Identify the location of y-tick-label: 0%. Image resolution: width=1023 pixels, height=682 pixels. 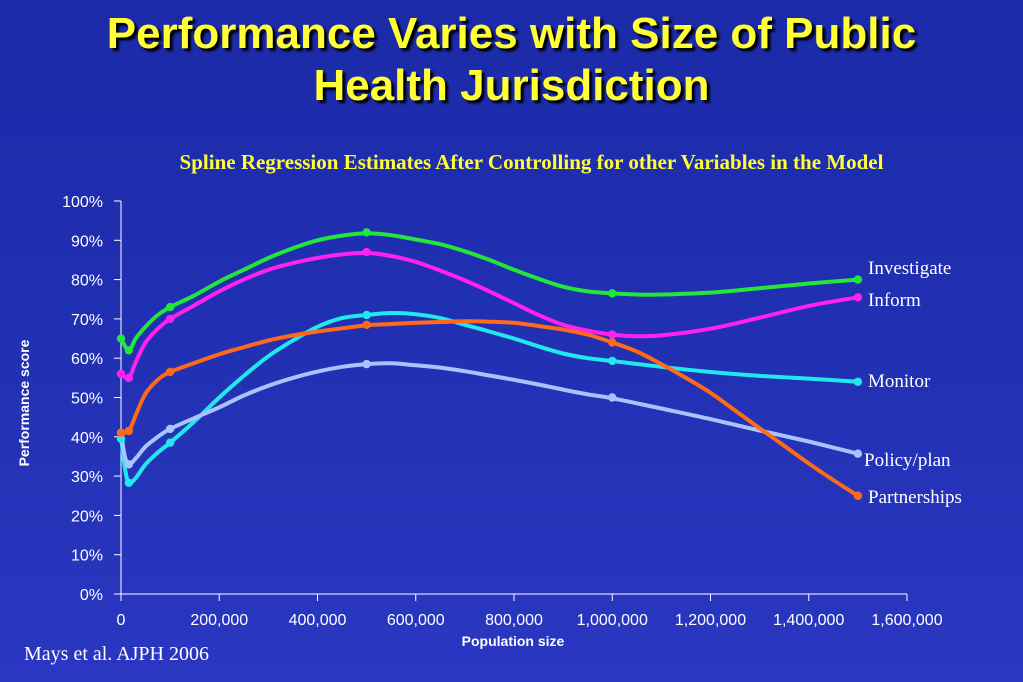
(91, 595).